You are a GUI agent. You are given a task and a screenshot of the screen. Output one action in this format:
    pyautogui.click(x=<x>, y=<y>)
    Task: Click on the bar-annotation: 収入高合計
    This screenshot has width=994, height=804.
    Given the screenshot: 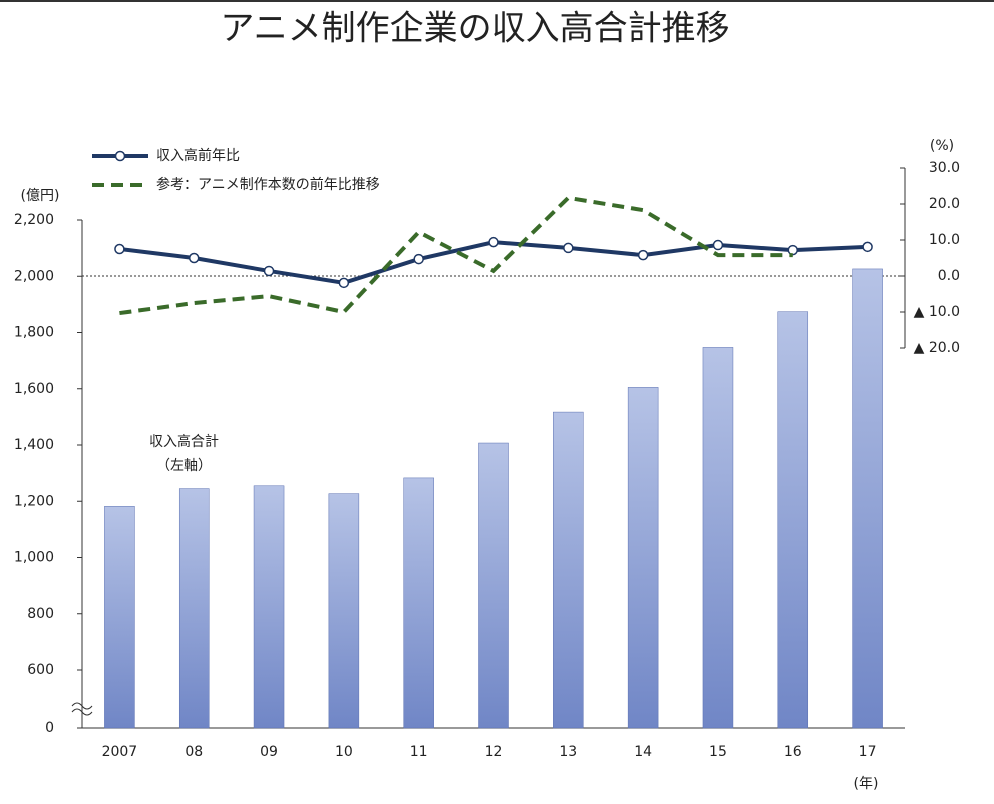 What is the action you would take?
    pyautogui.click(x=184, y=441)
    